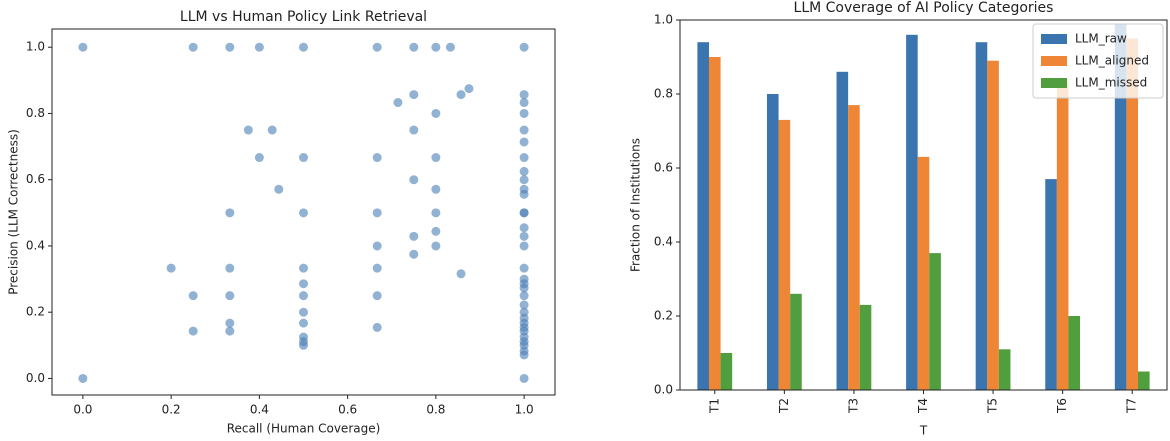 This screenshot has height=441, width=1170. I want to click on y-tick-label: 0.8, so click(663, 94).